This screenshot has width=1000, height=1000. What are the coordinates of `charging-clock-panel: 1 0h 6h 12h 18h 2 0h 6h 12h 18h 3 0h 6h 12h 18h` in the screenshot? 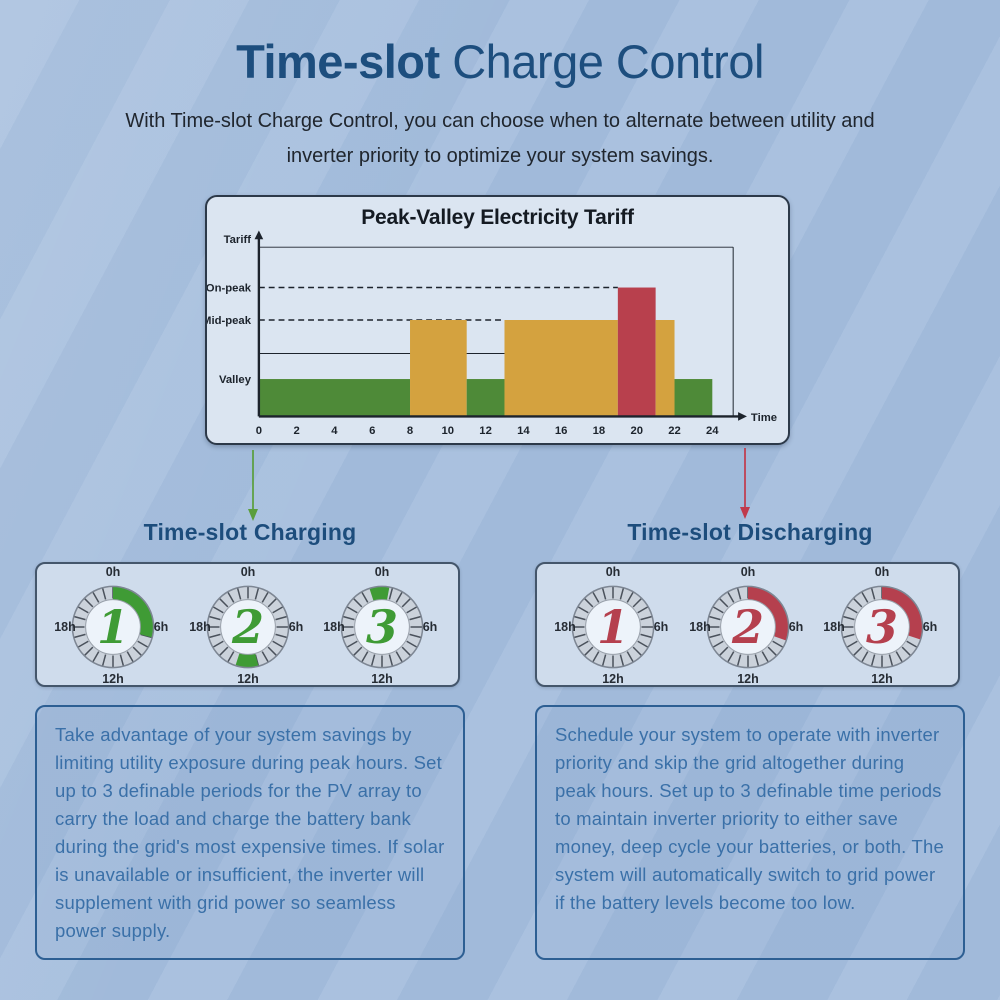 It's located at (247, 624).